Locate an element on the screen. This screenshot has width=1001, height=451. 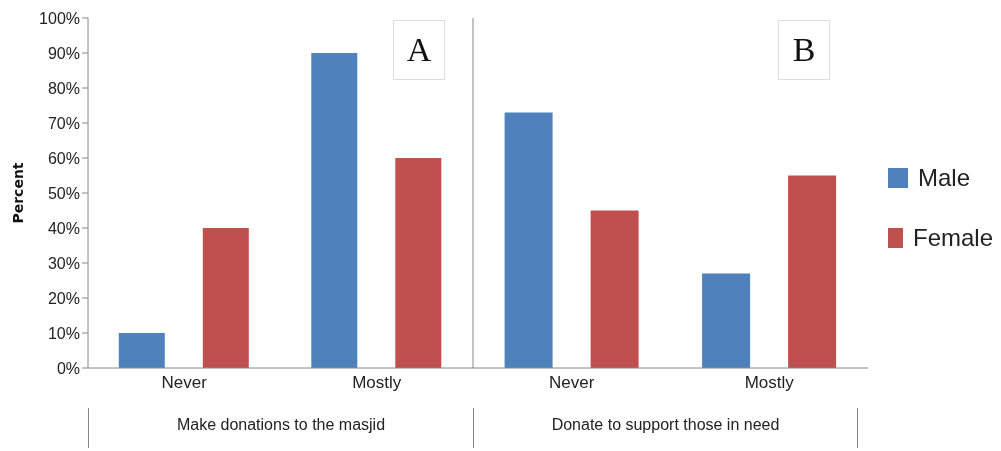
y-tick-label: 40% is located at coordinates (63, 228).